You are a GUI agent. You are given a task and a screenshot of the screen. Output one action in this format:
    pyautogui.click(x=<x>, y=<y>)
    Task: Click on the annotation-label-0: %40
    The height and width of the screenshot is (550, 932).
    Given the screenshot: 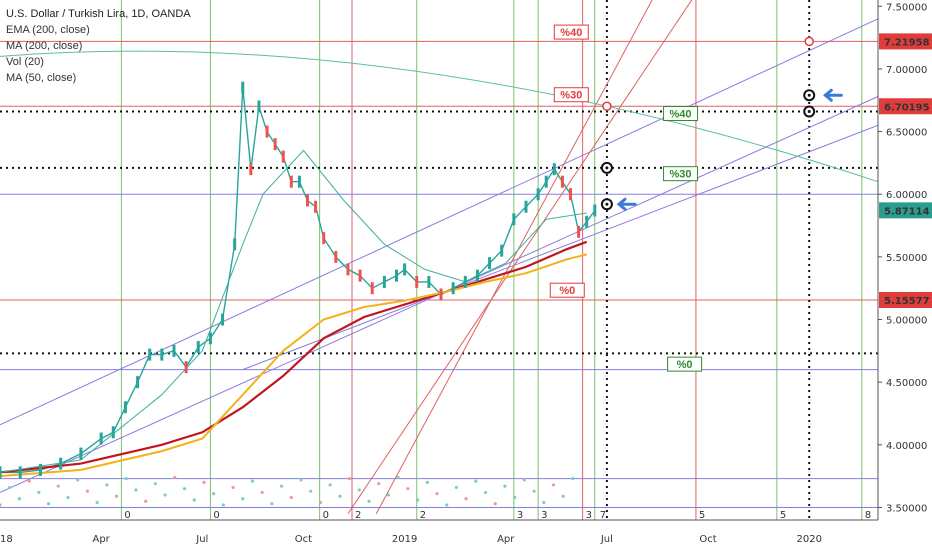 What is the action you would take?
    pyautogui.click(x=571, y=33)
    